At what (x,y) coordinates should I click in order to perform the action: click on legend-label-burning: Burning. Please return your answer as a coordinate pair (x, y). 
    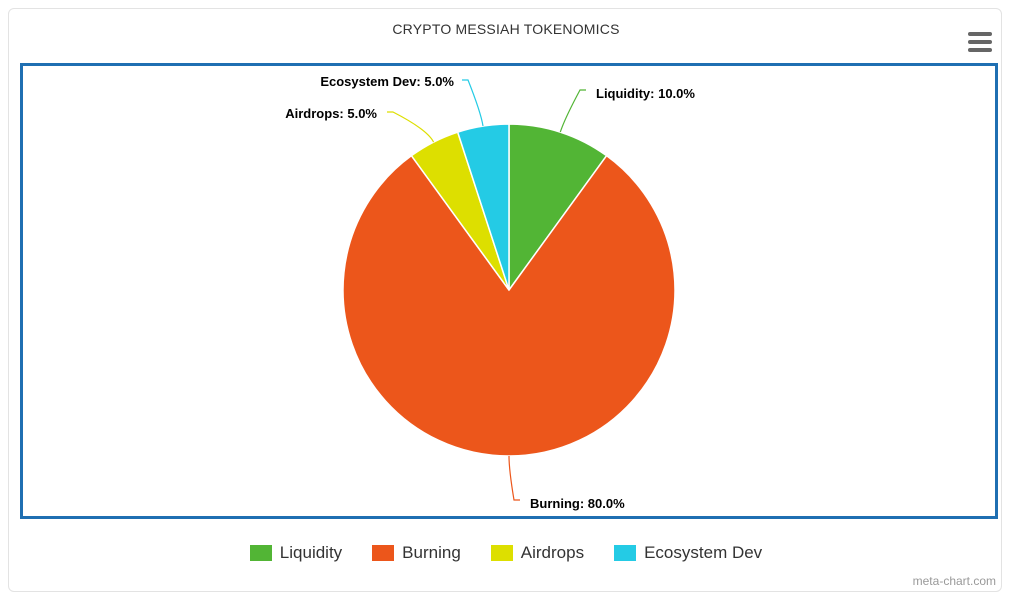
    Looking at the image, I should click on (431, 552).